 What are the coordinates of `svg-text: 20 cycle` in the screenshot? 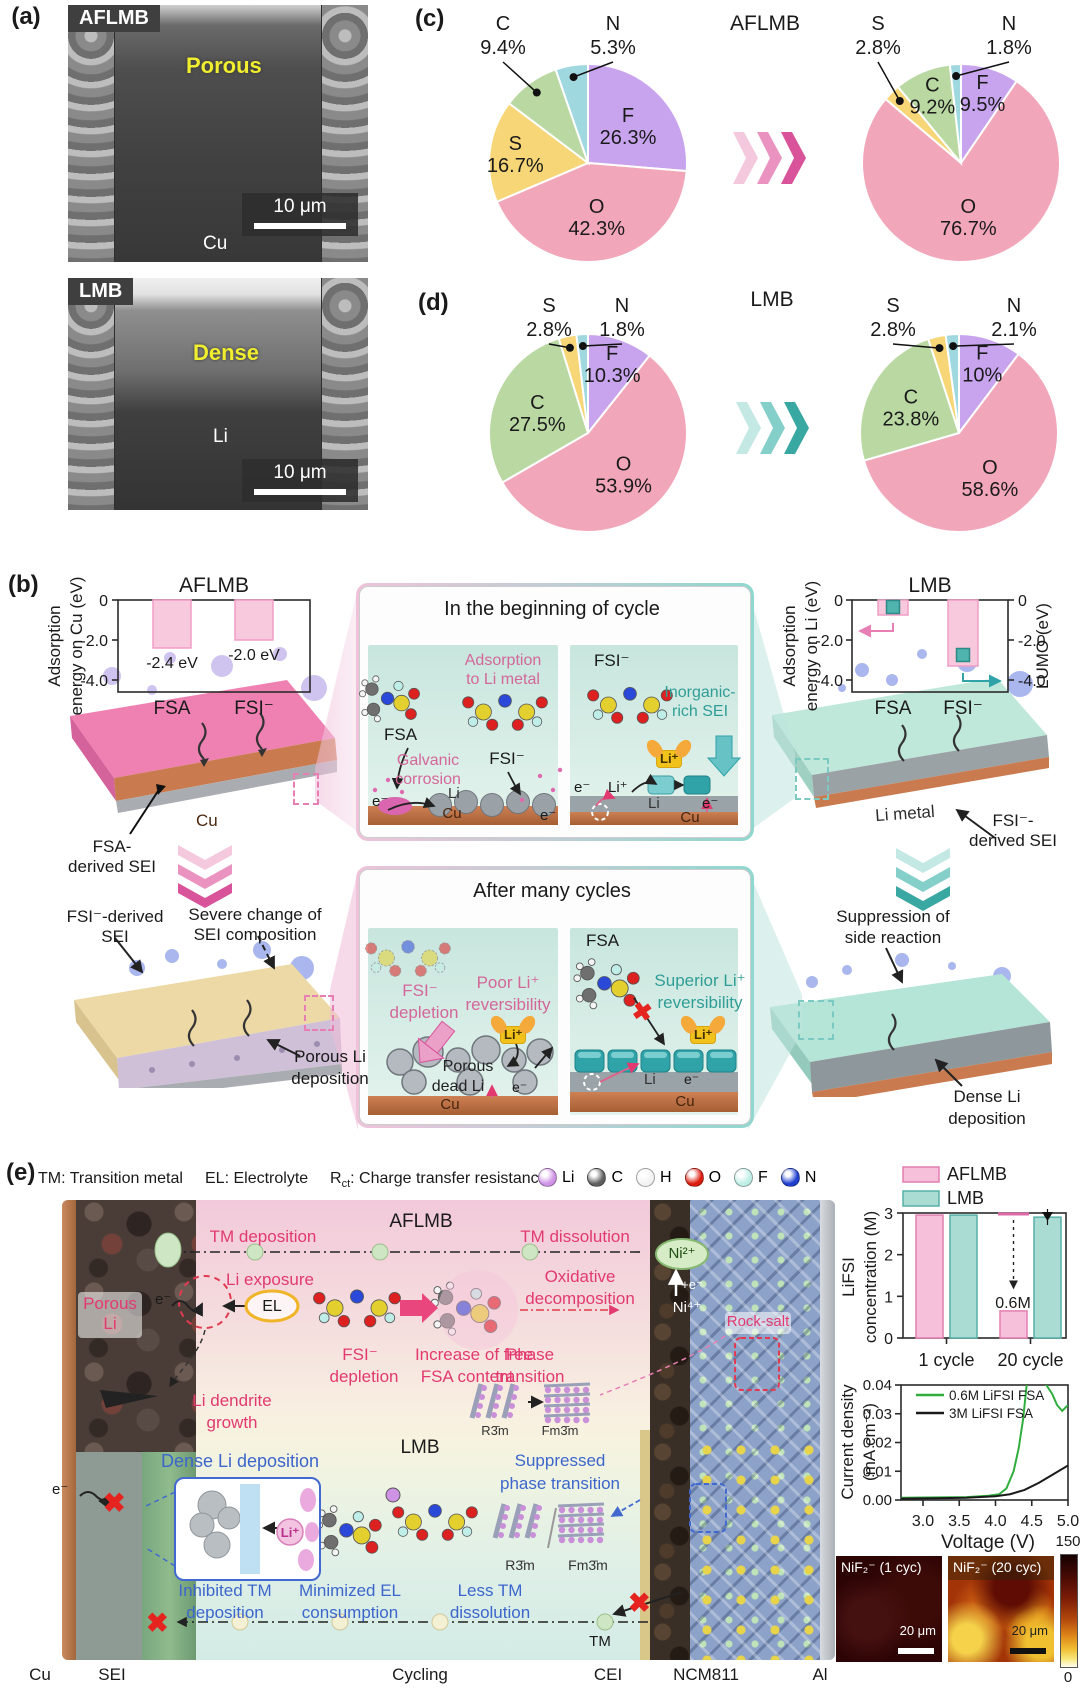 It's located at (1030, 1360).